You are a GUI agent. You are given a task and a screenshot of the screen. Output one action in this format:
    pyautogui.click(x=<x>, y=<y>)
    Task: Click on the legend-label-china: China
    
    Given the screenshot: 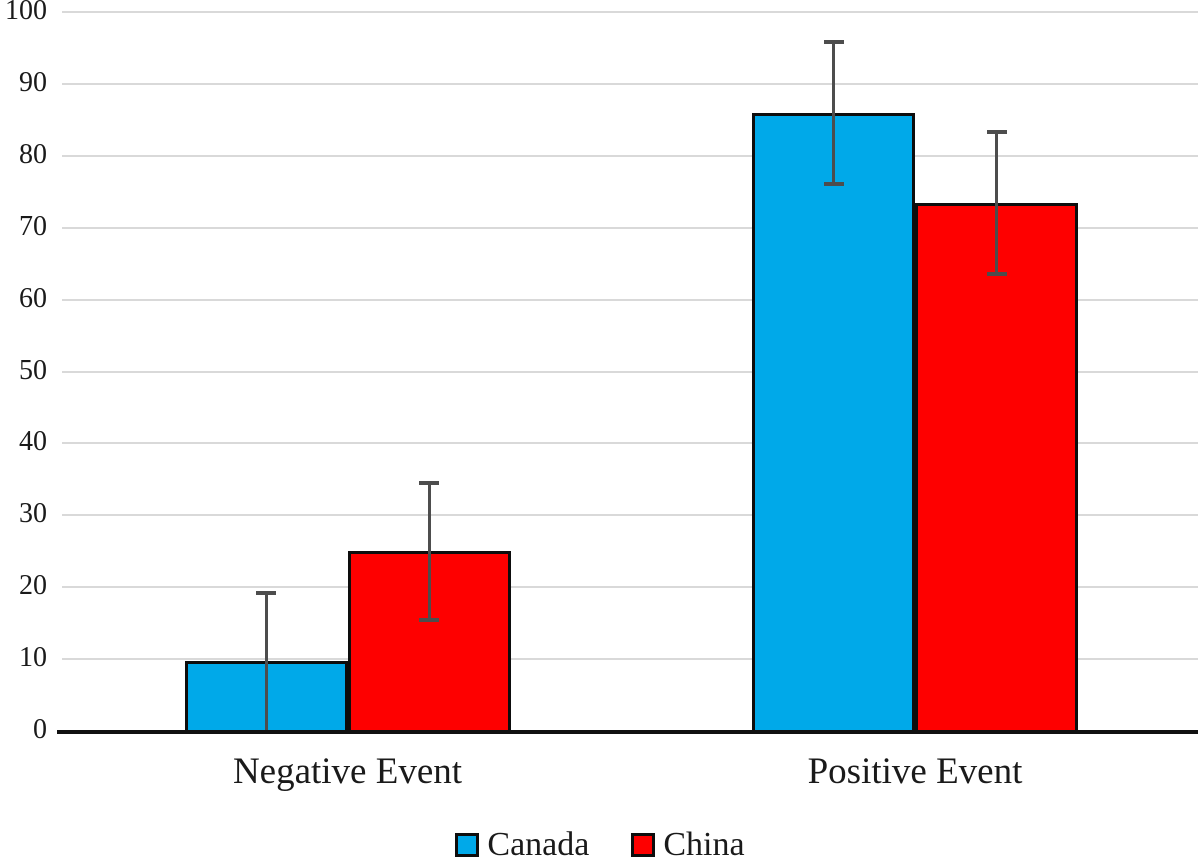 What is the action you would take?
    pyautogui.click(x=704, y=844)
    